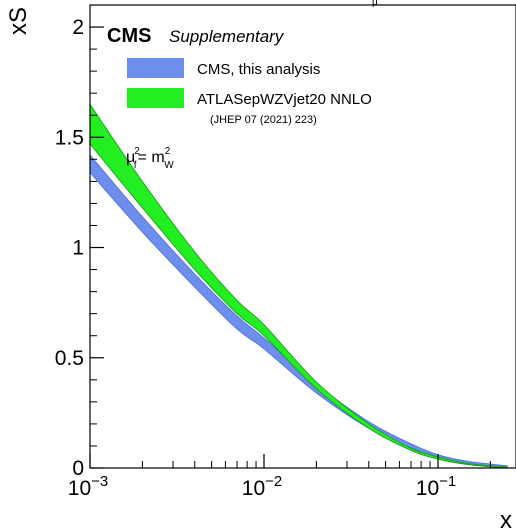  Describe the element at coordinates (258, 69) in the screenshot. I see `legend-label-cms: CMS, this analysis` at that location.